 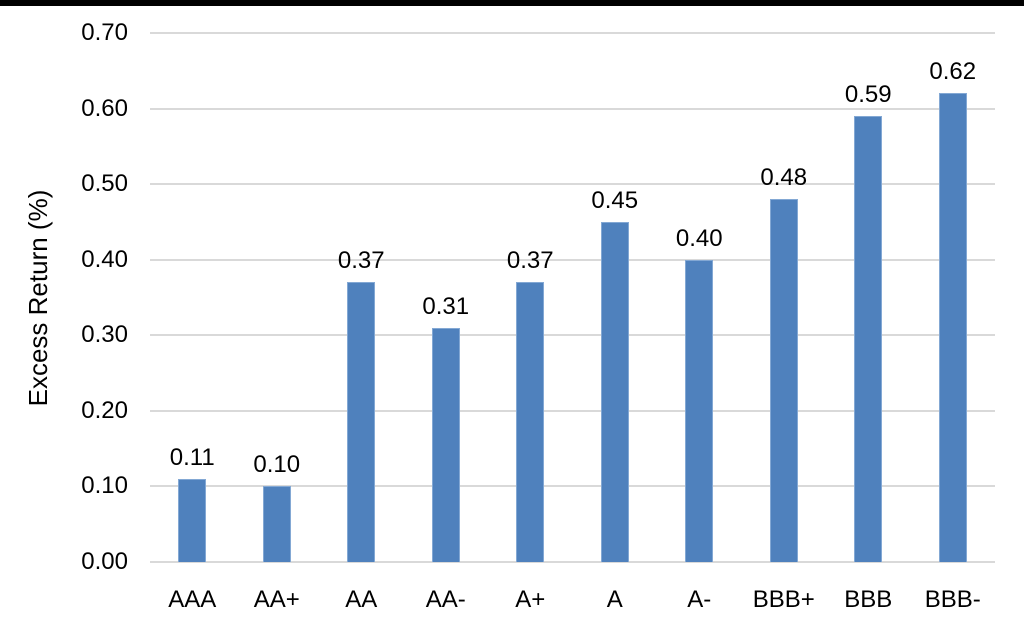 What do you see at coordinates (192, 457) in the screenshot?
I see `bar-value-label: 0.11` at bounding box center [192, 457].